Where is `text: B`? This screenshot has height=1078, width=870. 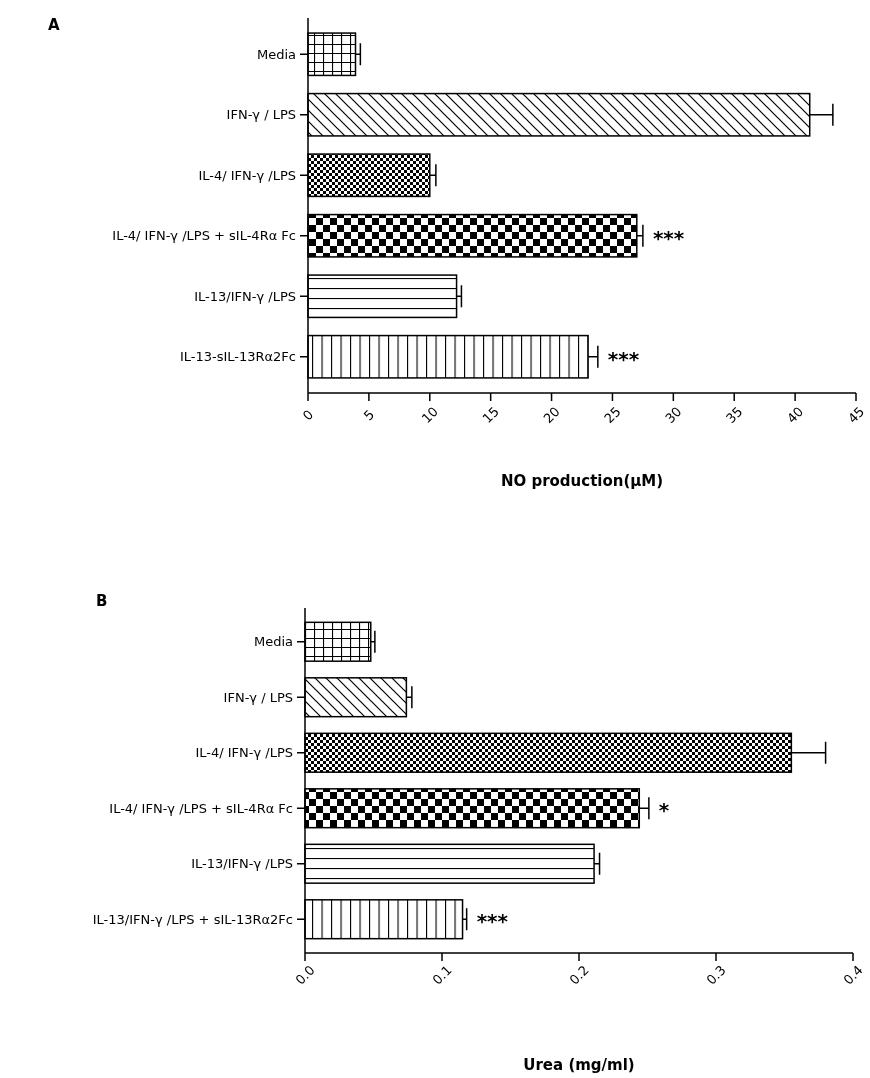
text: B is located at coordinates (102, 601).